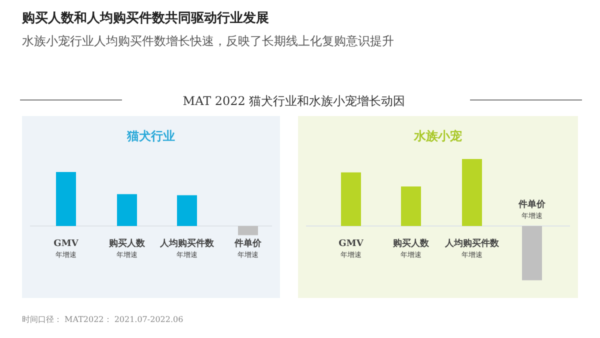 This screenshot has height=338, width=600. I want to click on text: 水族小宠行业人均购买件数增长快速，反映了长期线上化复购意识提升, so click(208, 41).